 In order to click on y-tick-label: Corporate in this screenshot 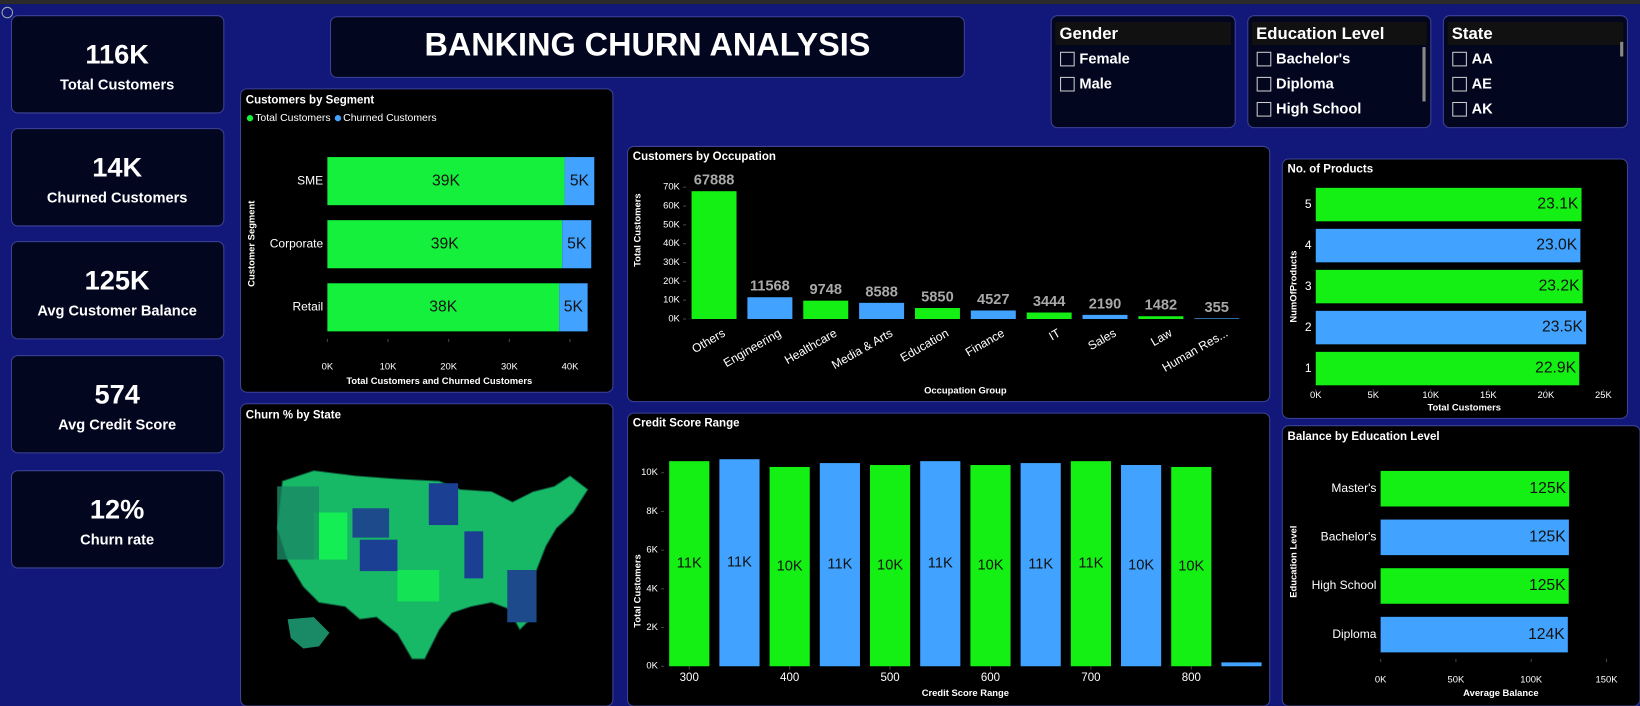, I will do `click(297, 243)`.